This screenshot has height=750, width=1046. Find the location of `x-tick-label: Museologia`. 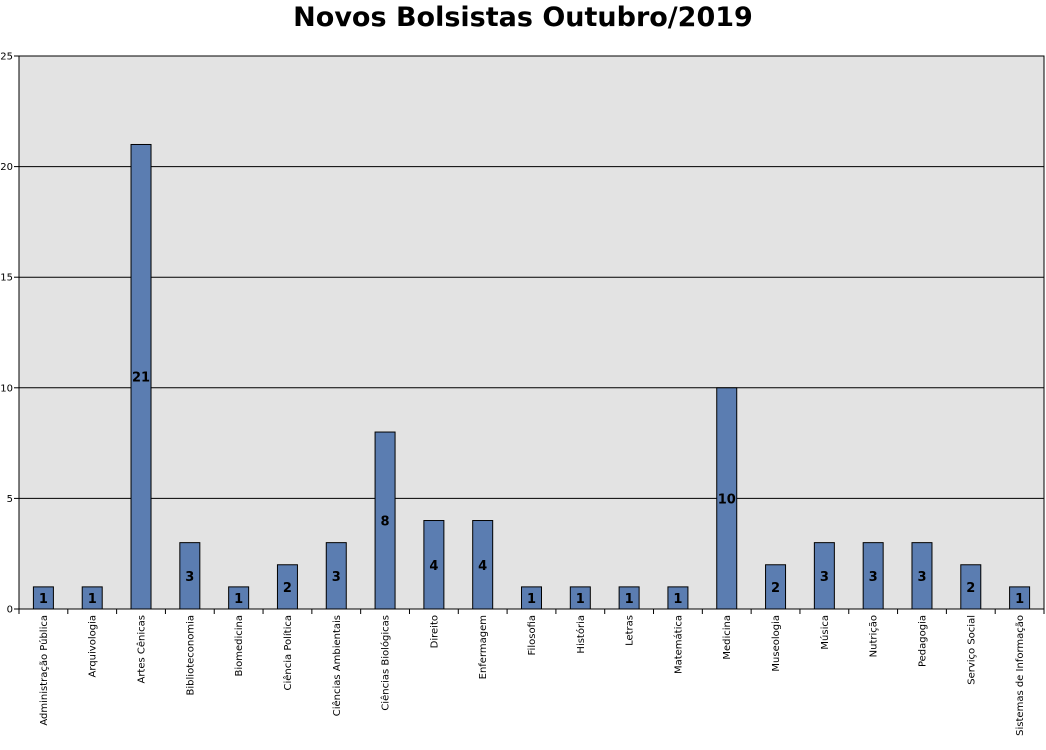

x-tick-label: Museologia is located at coordinates (776, 643).